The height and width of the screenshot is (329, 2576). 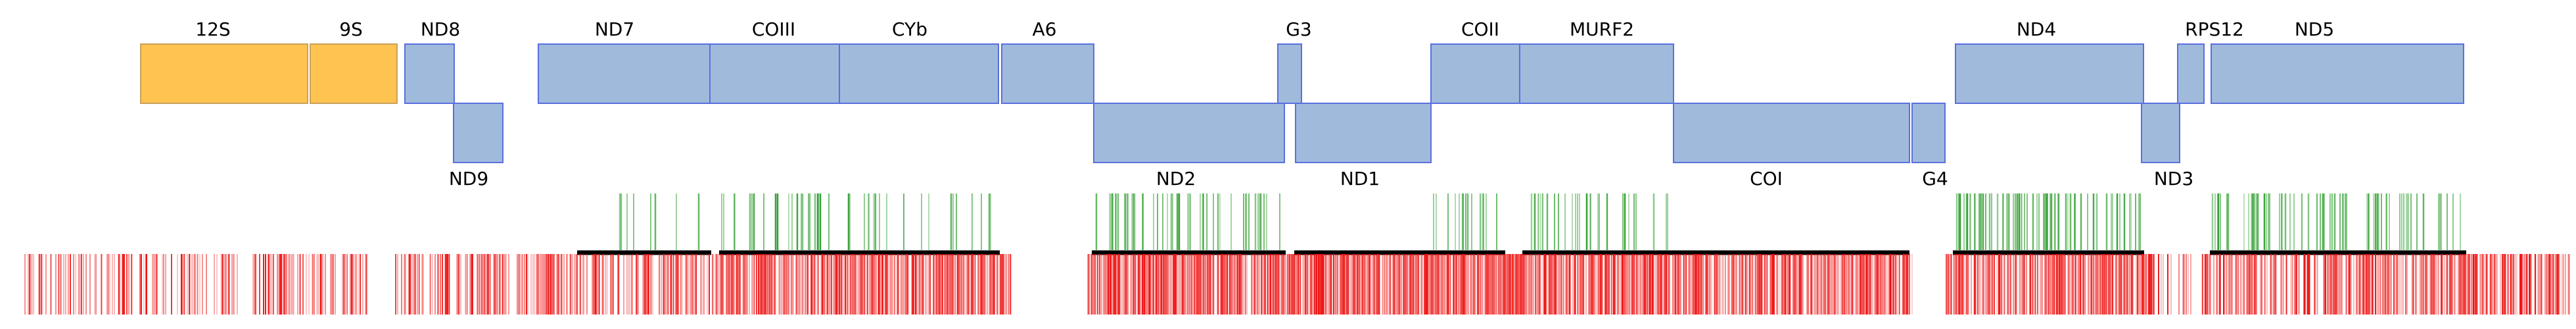 What do you see at coordinates (2337, 73) in the screenshot?
I see `gene-box-nd5` at bounding box center [2337, 73].